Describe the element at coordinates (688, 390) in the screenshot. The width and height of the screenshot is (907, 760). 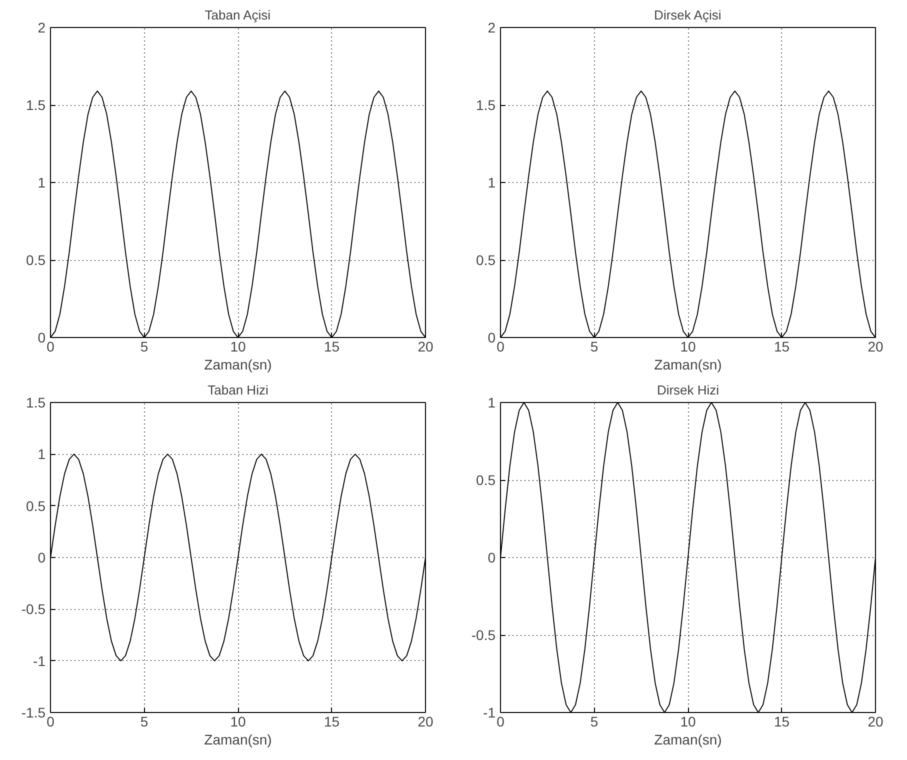
I see `chart-title: Dirsek Hizi` at that location.